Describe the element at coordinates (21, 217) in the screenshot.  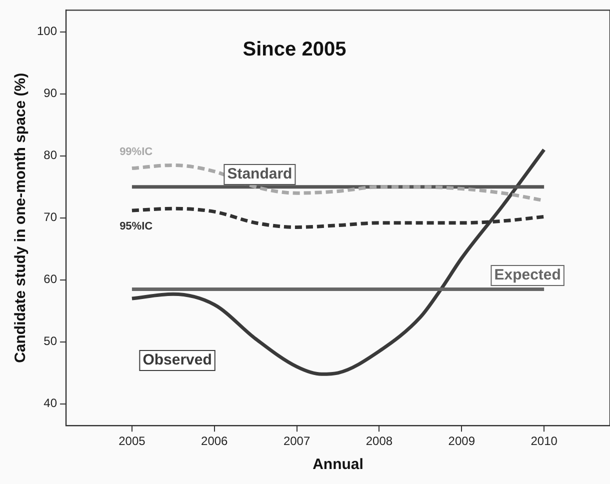
I see `y-axis-title: Candidate study in one-month space (%)` at that location.